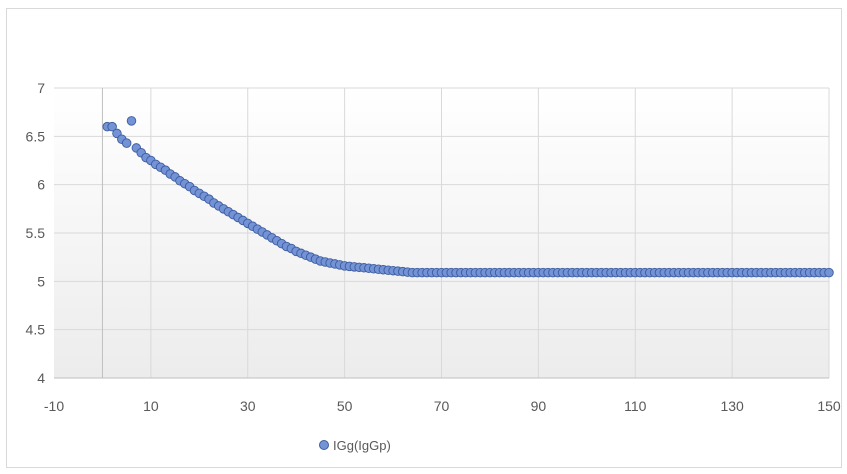 The image size is (847, 474). Describe the element at coordinates (829, 406) in the screenshot. I see `x-tick-label: 150` at that location.